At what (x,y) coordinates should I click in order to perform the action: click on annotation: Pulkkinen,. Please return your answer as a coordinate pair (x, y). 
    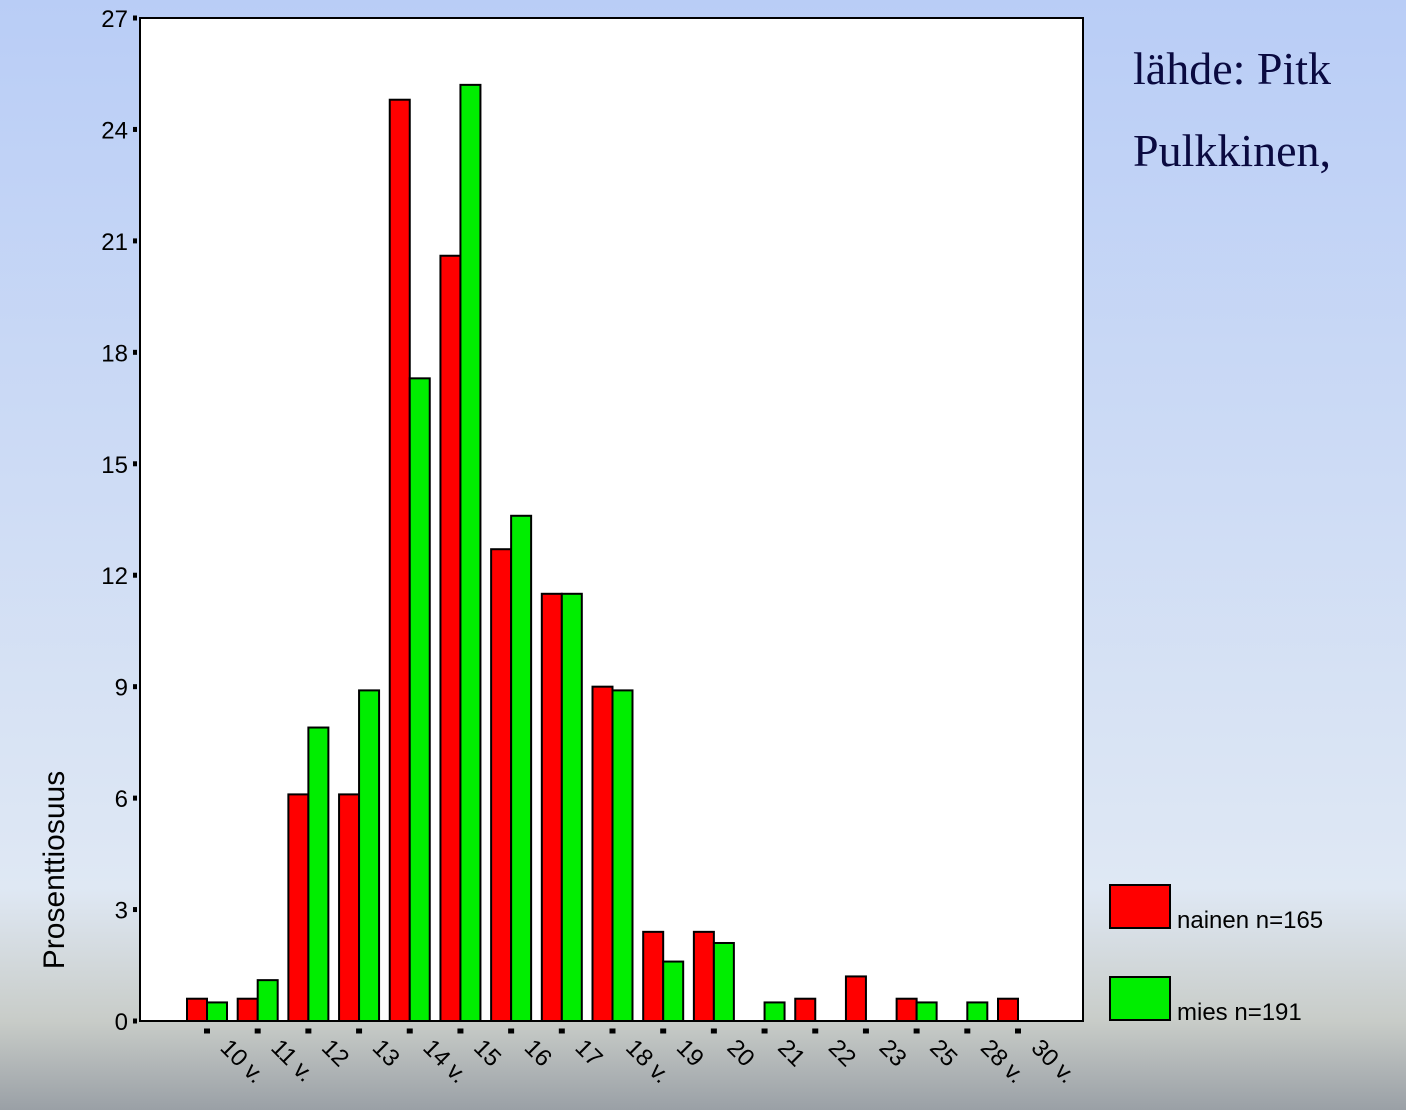
    Looking at the image, I should click on (1232, 150).